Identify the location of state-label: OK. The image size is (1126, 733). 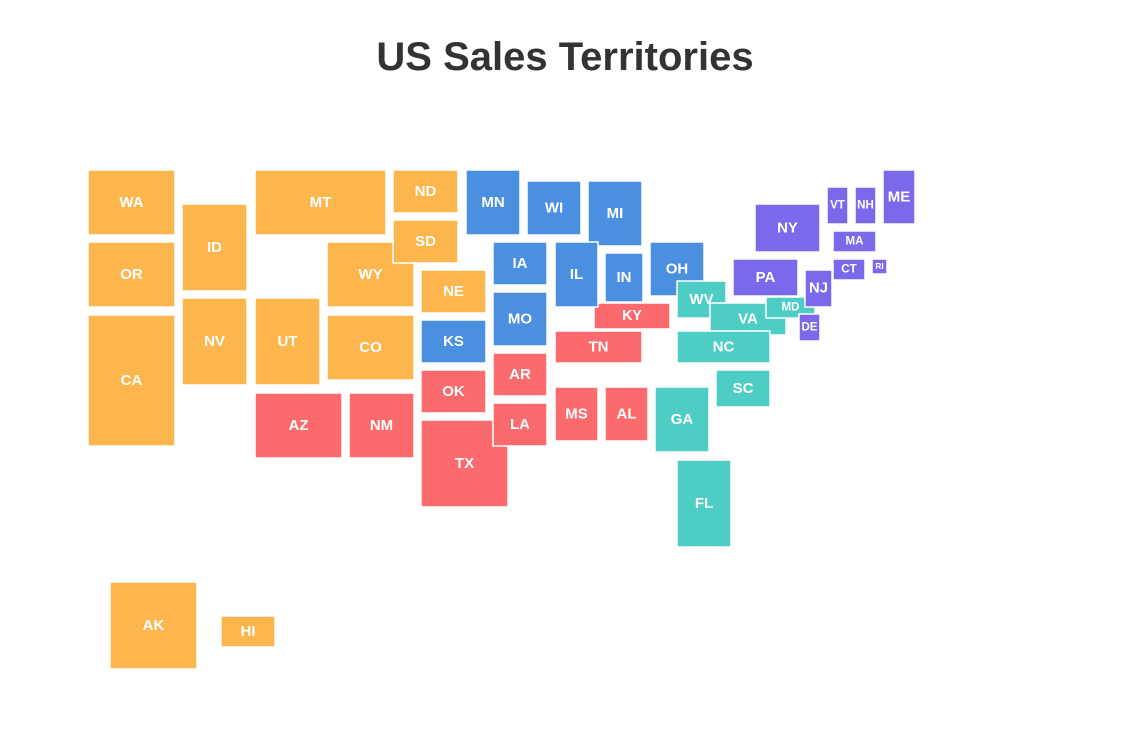
(453, 391).